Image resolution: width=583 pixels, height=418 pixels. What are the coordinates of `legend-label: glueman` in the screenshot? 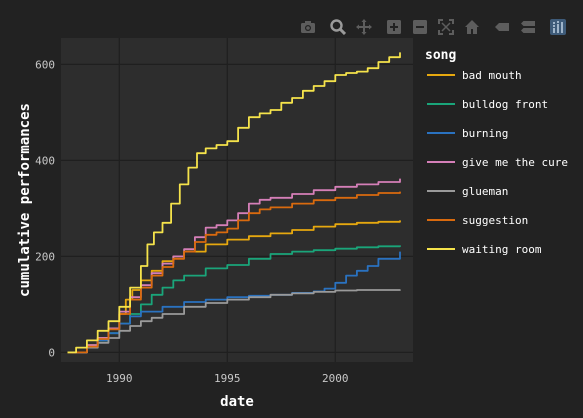 It's located at (485, 191).